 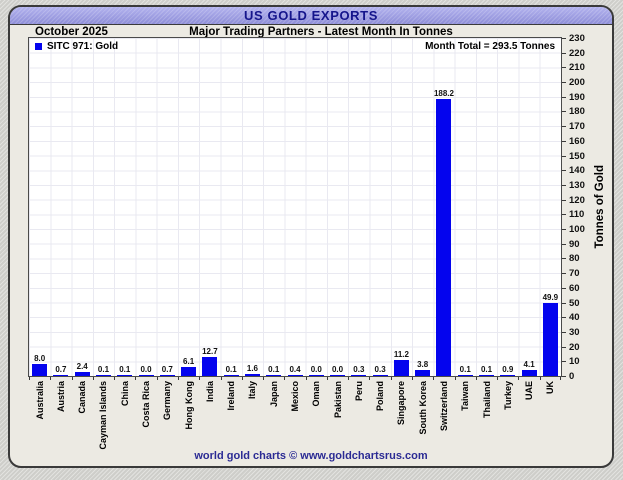 What do you see at coordinates (379, 419) in the screenshot?
I see `x-label: Poland` at bounding box center [379, 419].